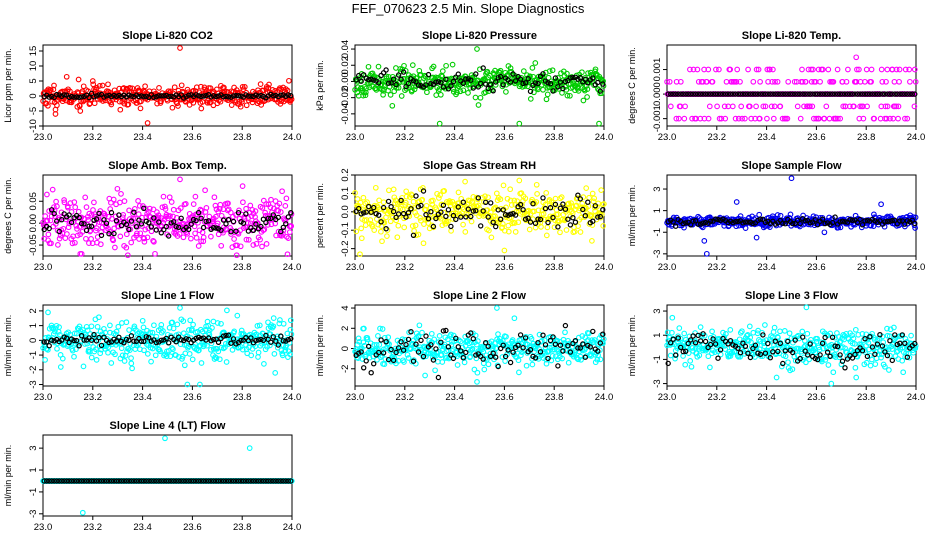  Describe the element at coordinates (454, 267) in the screenshot. I see `x-tick-label: 23.4` at that location.